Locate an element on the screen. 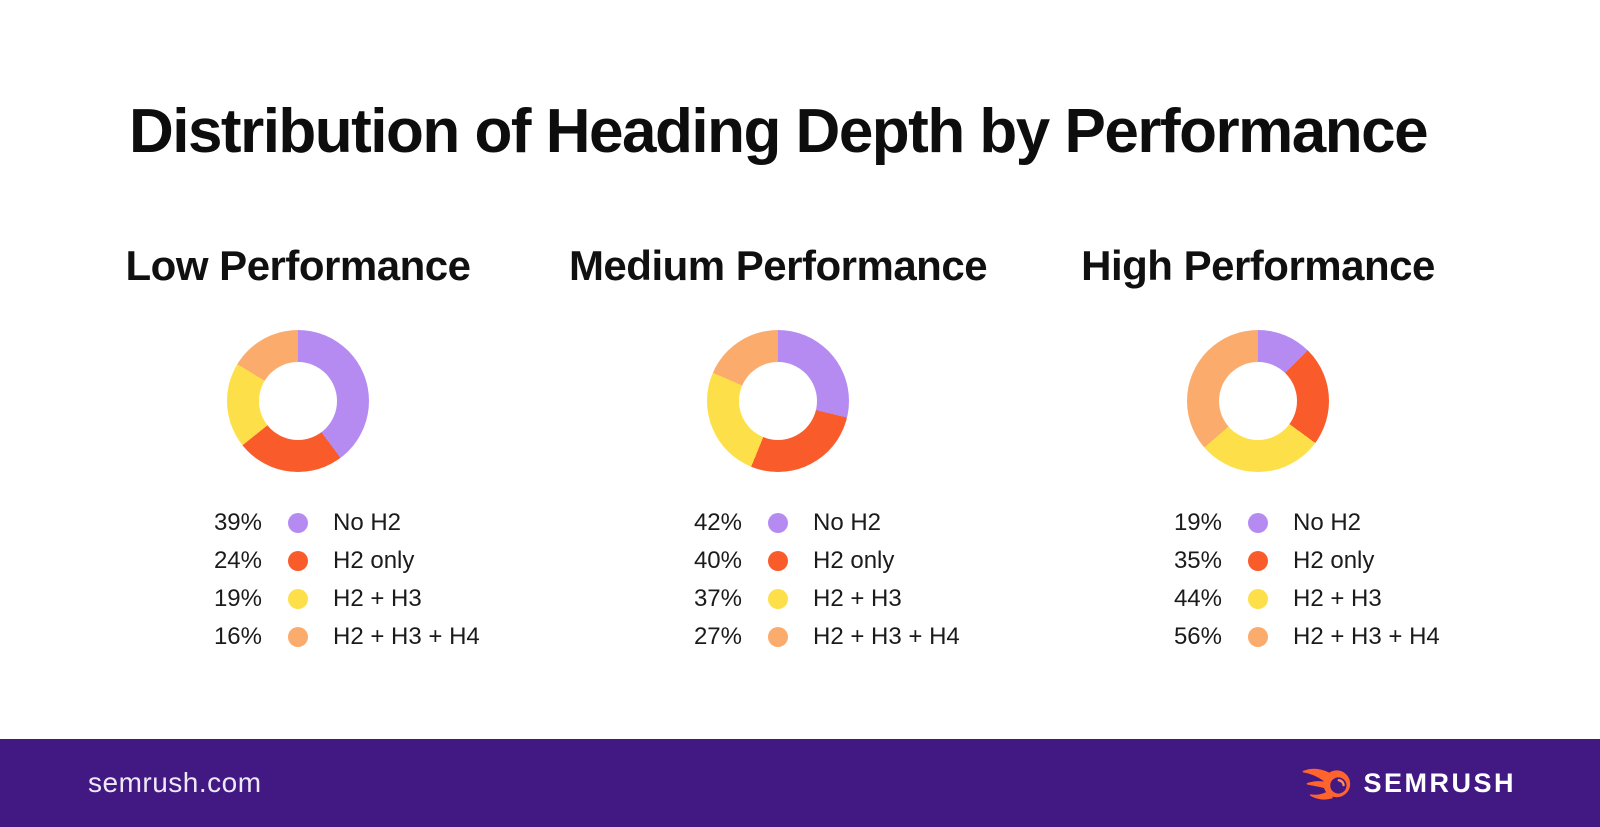 The height and width of the screenshot is (827, 1600). legend-item: 42% No H2 is located at coordinates (778, 523).